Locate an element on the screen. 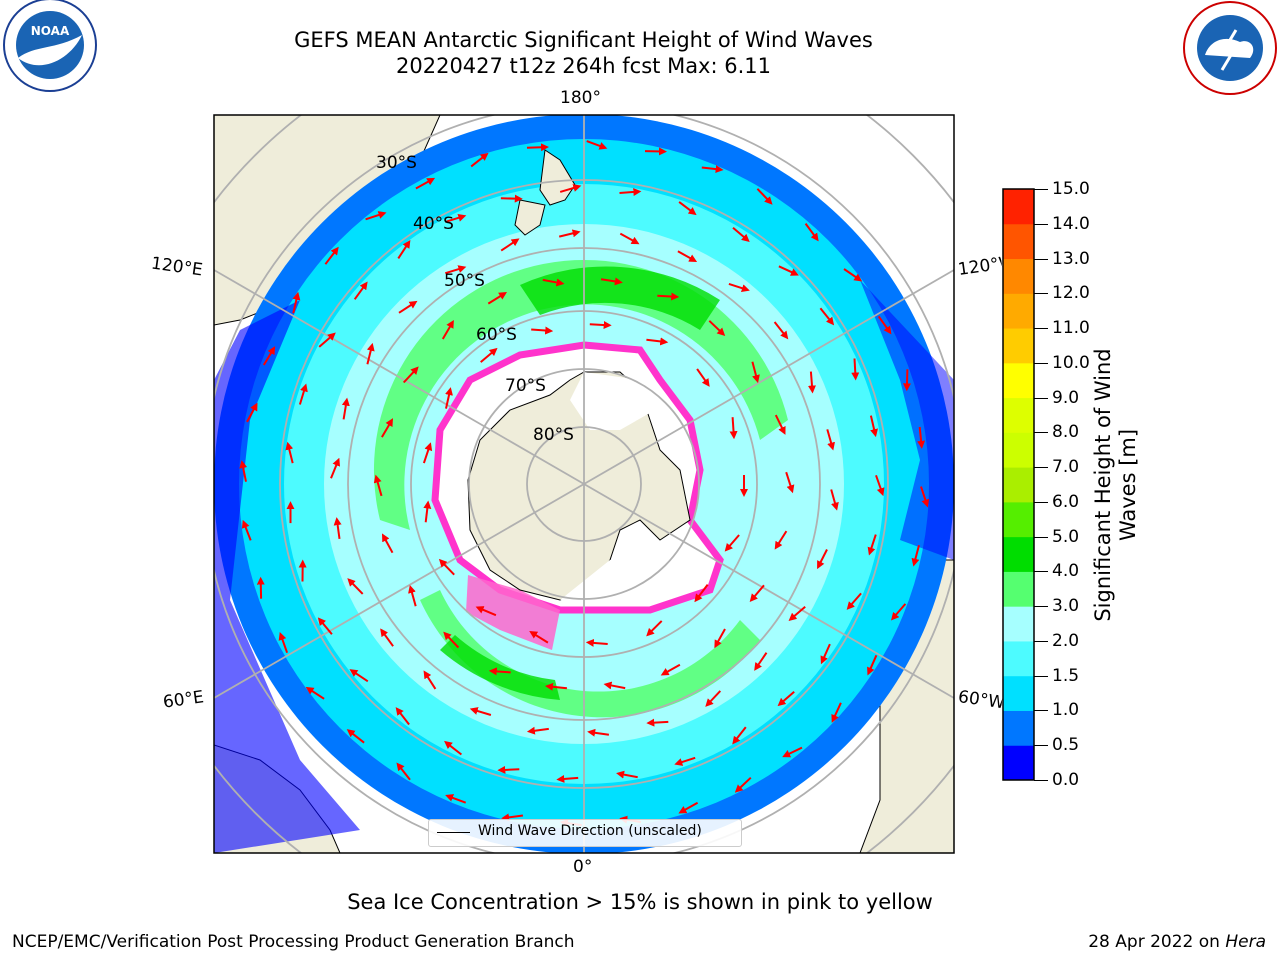 The image size is (1280, 960). map-legend: Wind Wave Direction (unscaled) is located at coordinates (585, 833).